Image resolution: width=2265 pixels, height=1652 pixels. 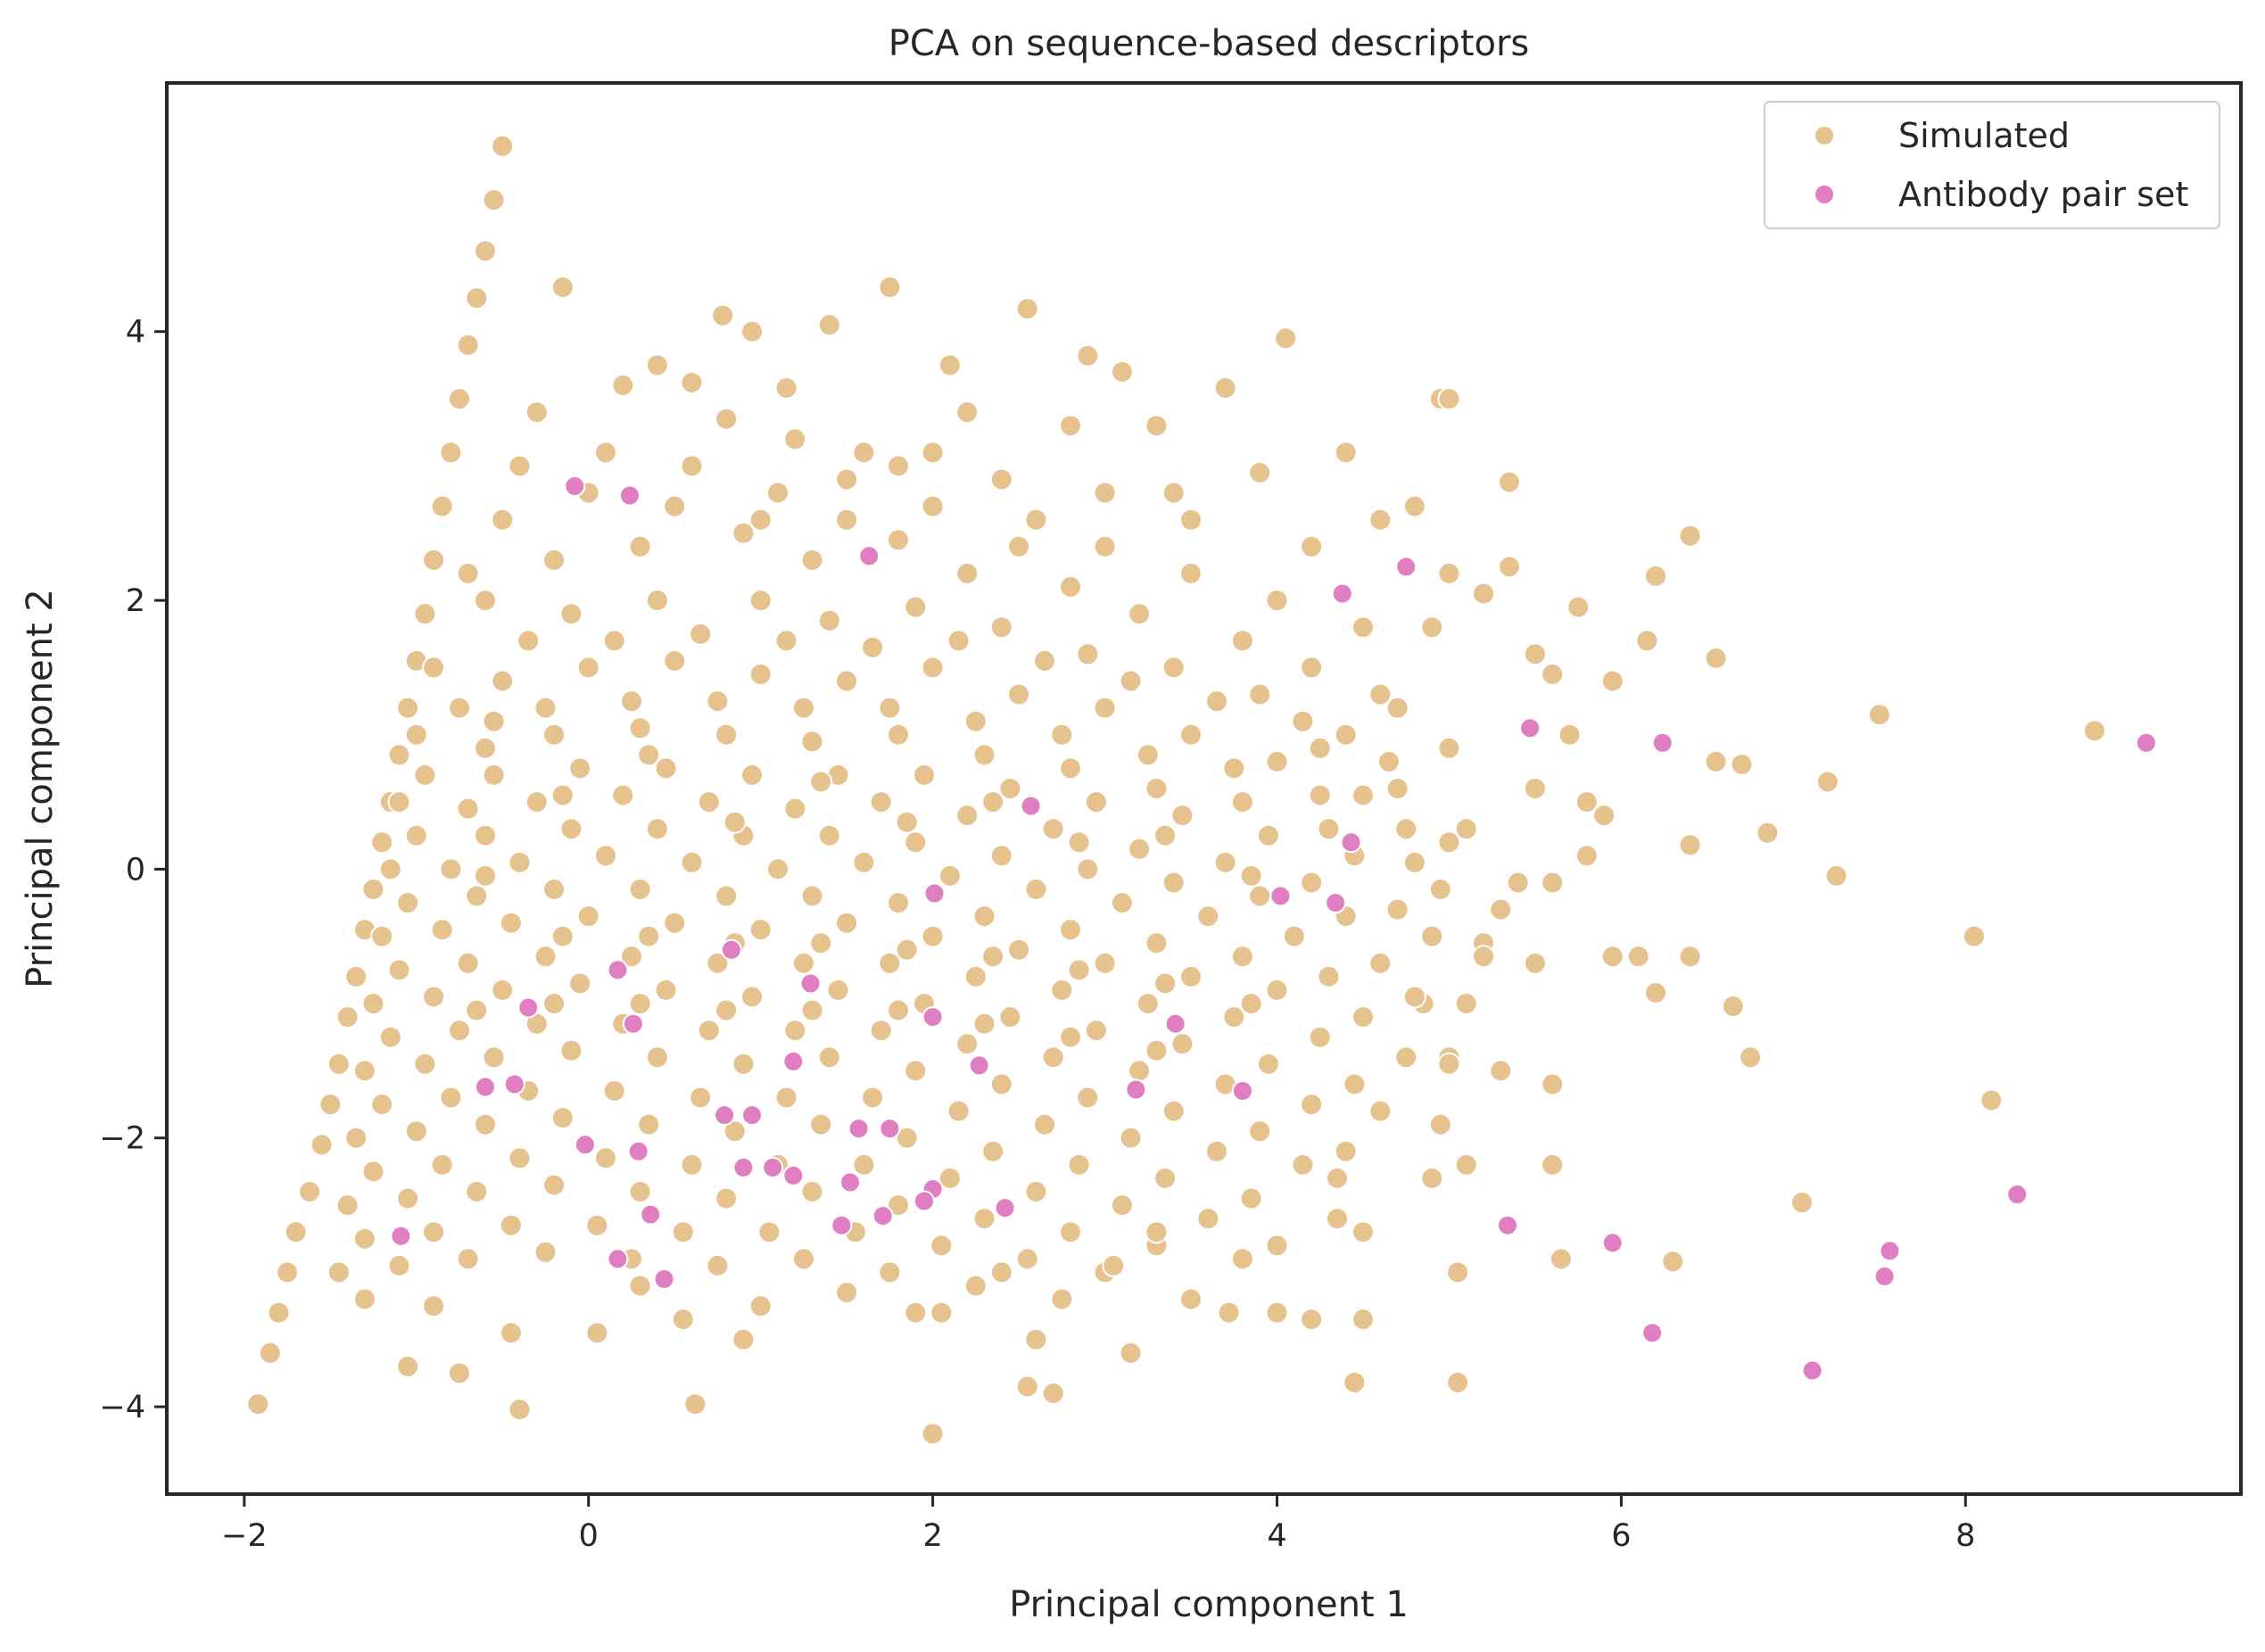 I want to click on x-tick-label: 8, so click(x=1965, y=1536).